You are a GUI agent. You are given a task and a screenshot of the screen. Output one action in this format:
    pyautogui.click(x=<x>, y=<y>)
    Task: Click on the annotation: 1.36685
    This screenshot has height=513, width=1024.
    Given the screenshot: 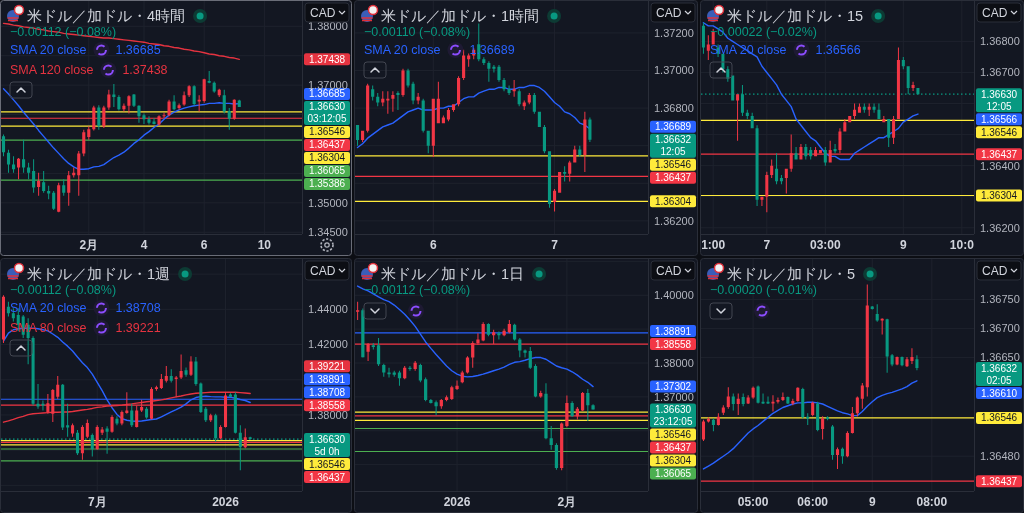 What is the action you would take?
    pyautogui.click(x=138, y=50)
    